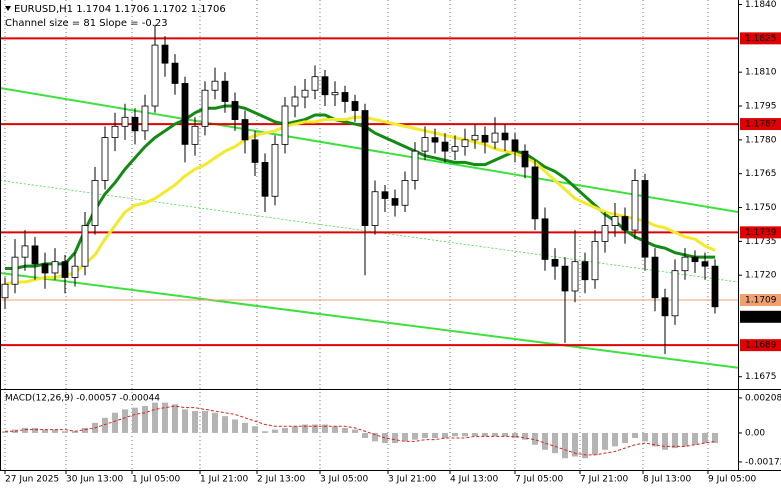 This screenshot has height=489, width=781. I want to click on x-tick-label: 1 Jul 21:00, so click(224, 480).